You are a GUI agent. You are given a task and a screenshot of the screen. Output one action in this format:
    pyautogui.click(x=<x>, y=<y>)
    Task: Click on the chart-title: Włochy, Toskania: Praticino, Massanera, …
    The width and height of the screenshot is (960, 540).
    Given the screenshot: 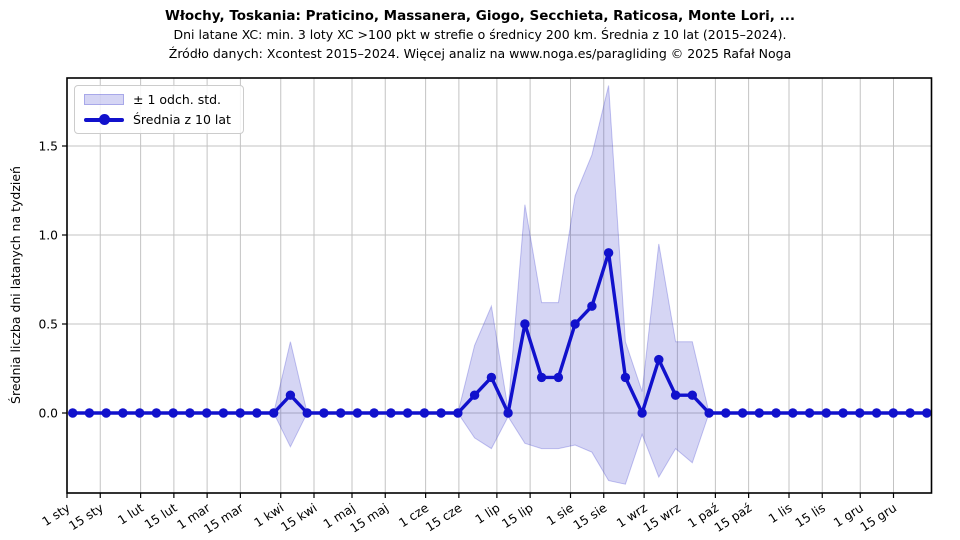 What is the action you would take?
    pyautogui.click(x=480, y=16)
    